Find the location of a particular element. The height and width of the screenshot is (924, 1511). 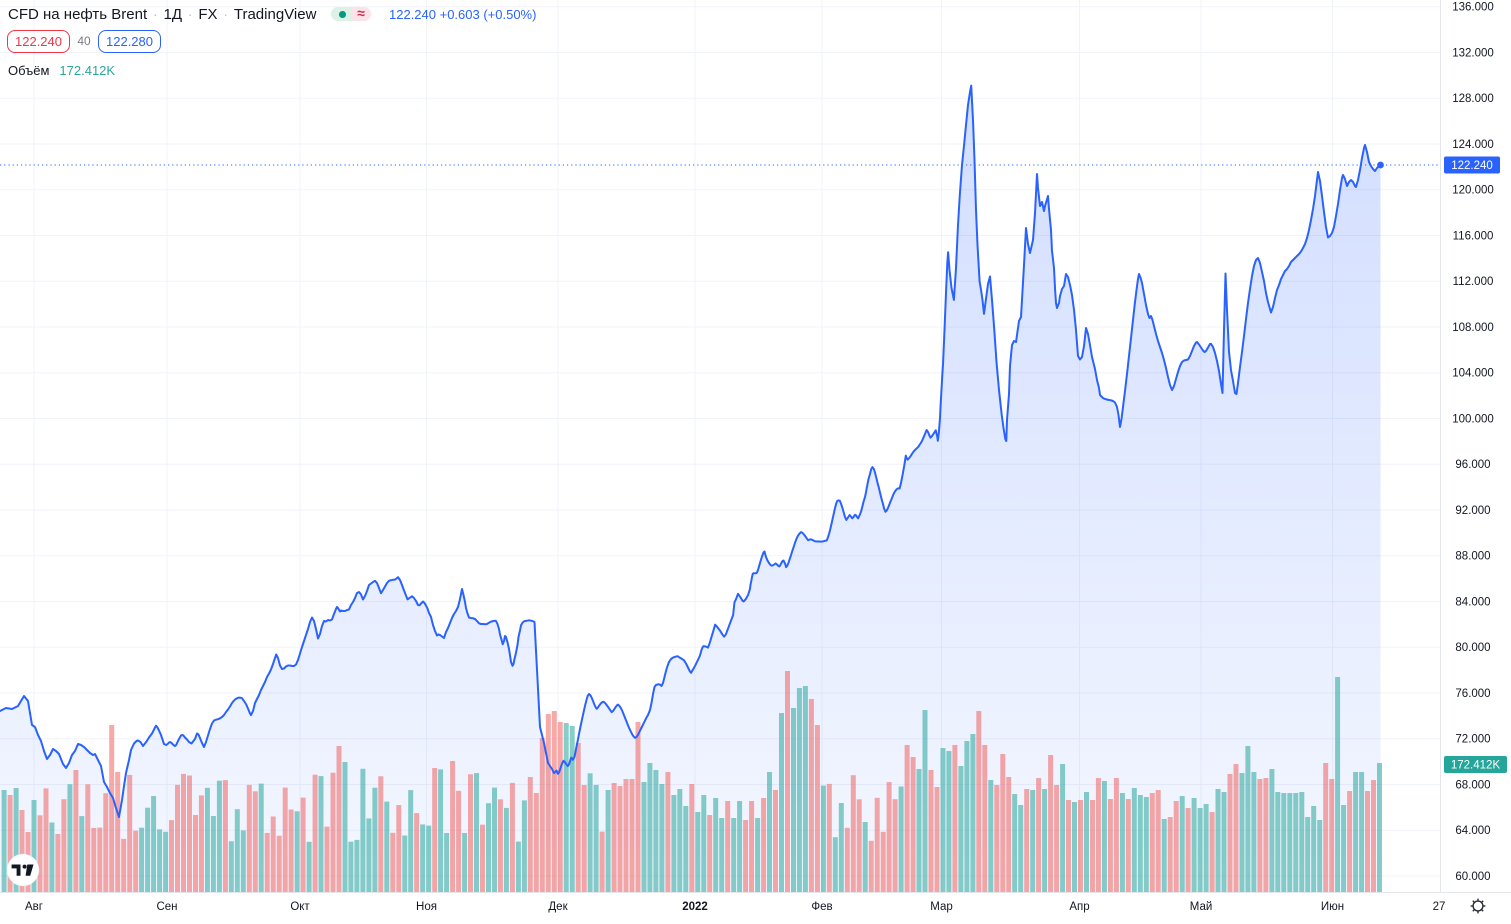

svg-text: Окт is located at coordinates (300, 907).